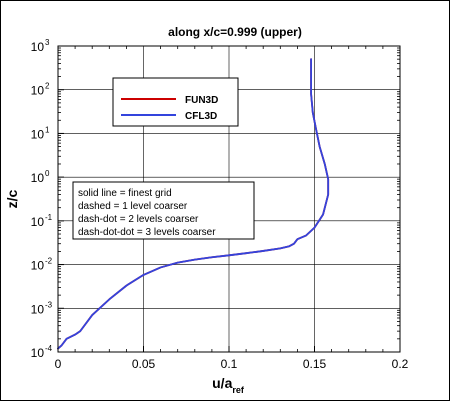  What do you see at coordinates (315, 364) in the screenshot?
I see `x-tick-label: 0.15` at bounding box center [315, 364].